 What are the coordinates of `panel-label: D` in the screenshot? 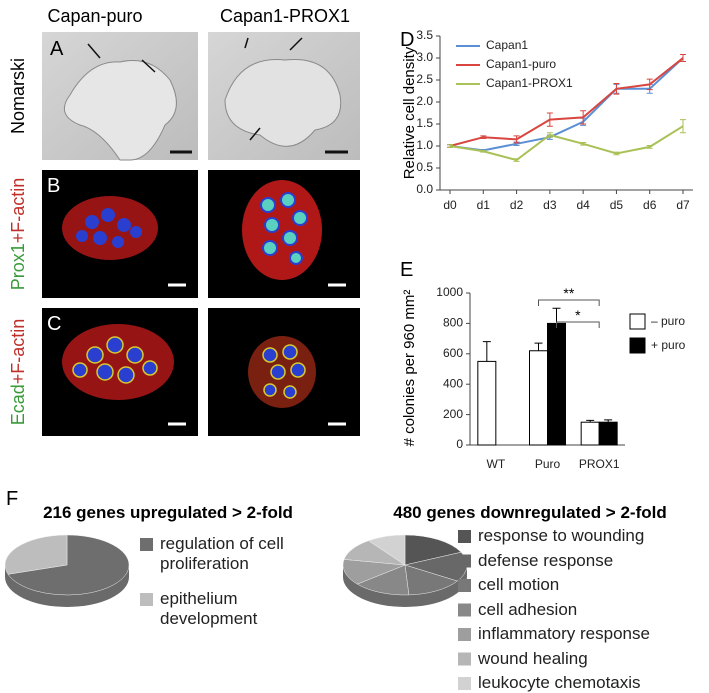 It's located at (407, 40).